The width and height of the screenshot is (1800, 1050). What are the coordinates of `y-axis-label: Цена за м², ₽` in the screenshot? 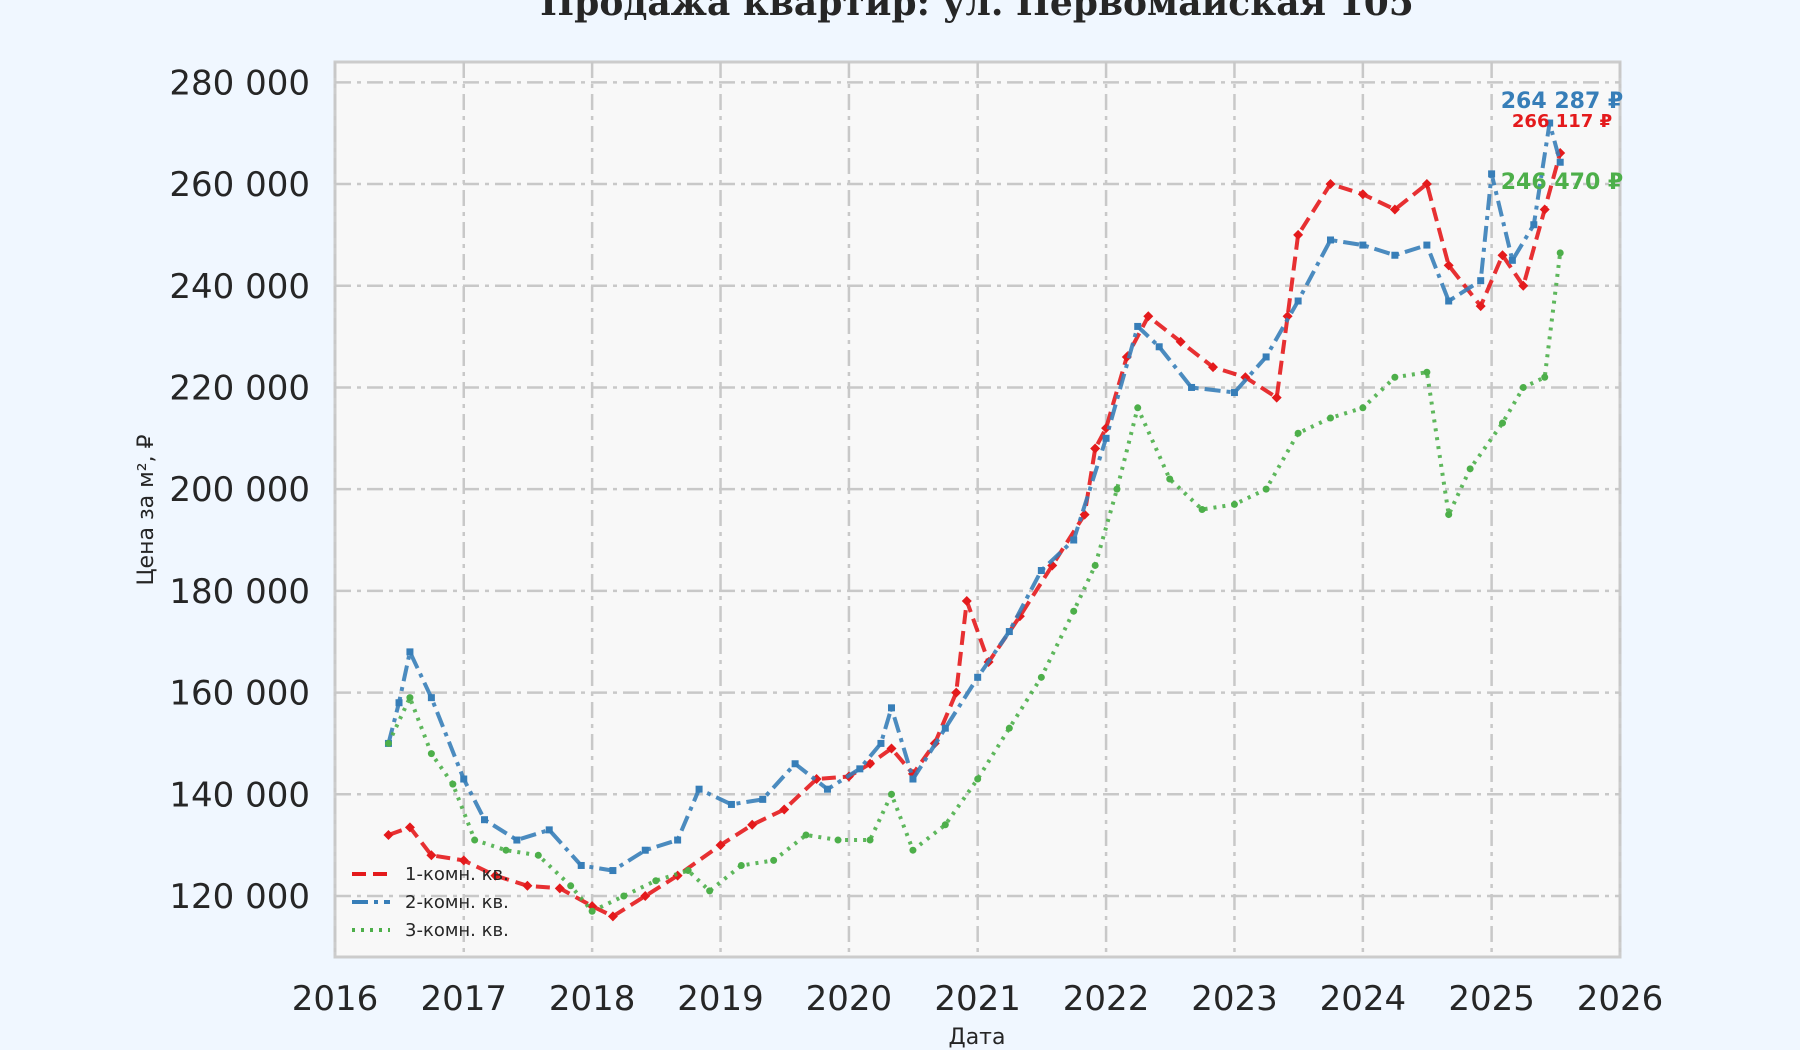 It's located at (146, 509).